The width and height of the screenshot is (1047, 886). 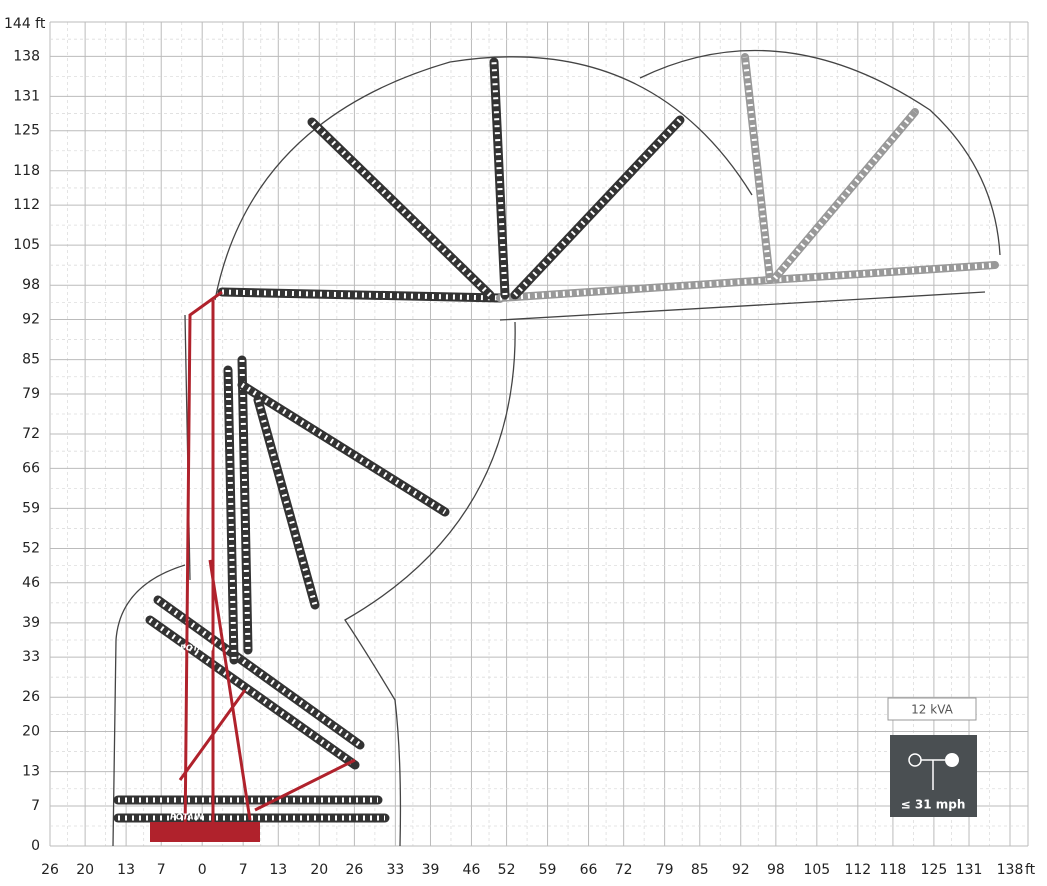 I want to click on y-tick-label: 125, so click(x=26, y=131).